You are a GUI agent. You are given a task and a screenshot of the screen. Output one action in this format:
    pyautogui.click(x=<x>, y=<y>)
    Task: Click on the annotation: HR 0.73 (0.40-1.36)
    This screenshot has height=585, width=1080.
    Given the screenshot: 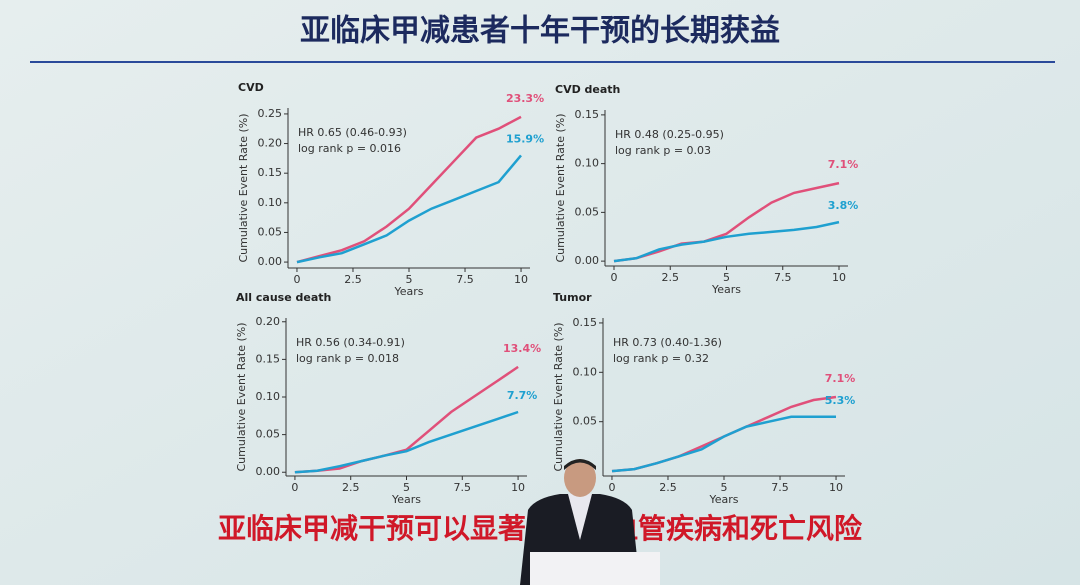 What is the action you would take?
    pyautogui.click(x=667, y=342)
    